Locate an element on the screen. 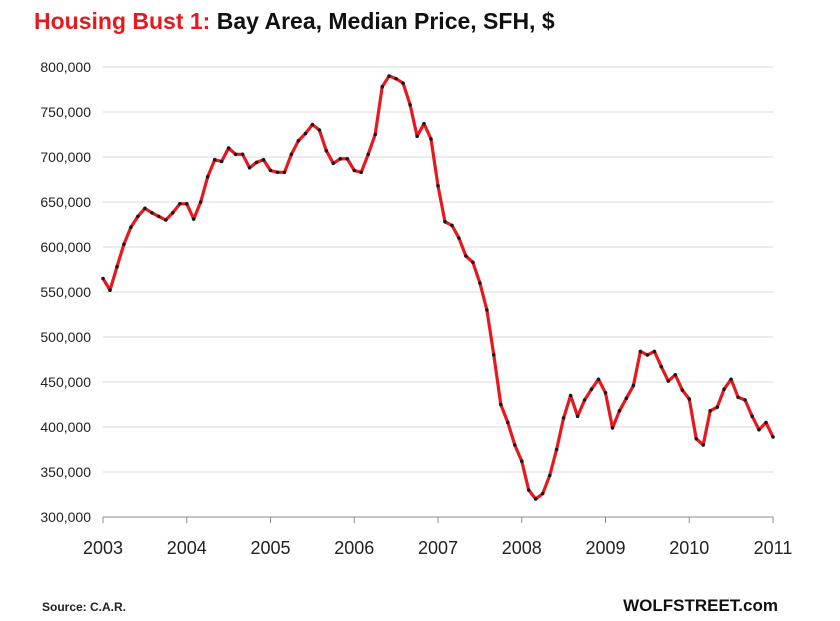 This screenshot has width=840, height=621. source-note: Source: C.A.R. is located at coordinates (84, 607).